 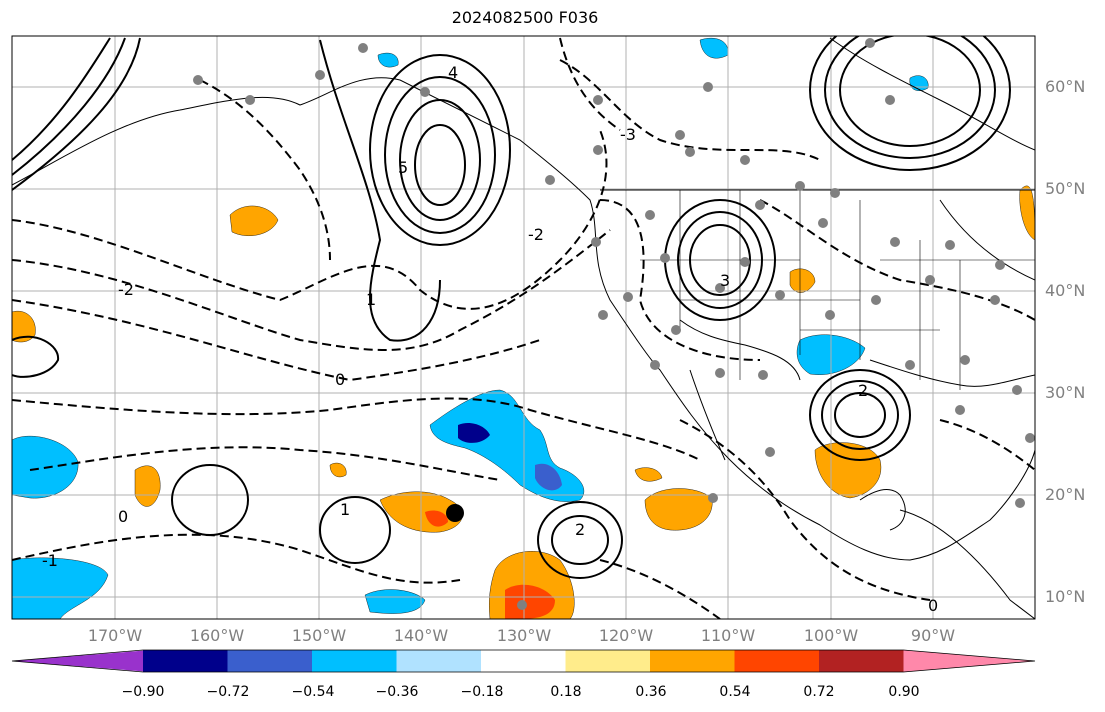 I want to click on contour-label: -3, so click(x=628, y=134).